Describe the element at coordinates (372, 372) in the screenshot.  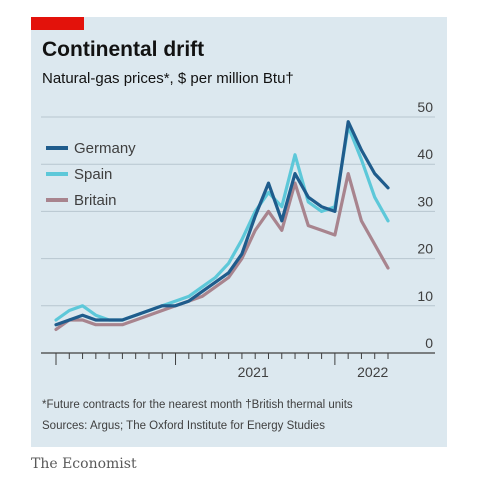
I see `x-tick-label: 2022` at that location.